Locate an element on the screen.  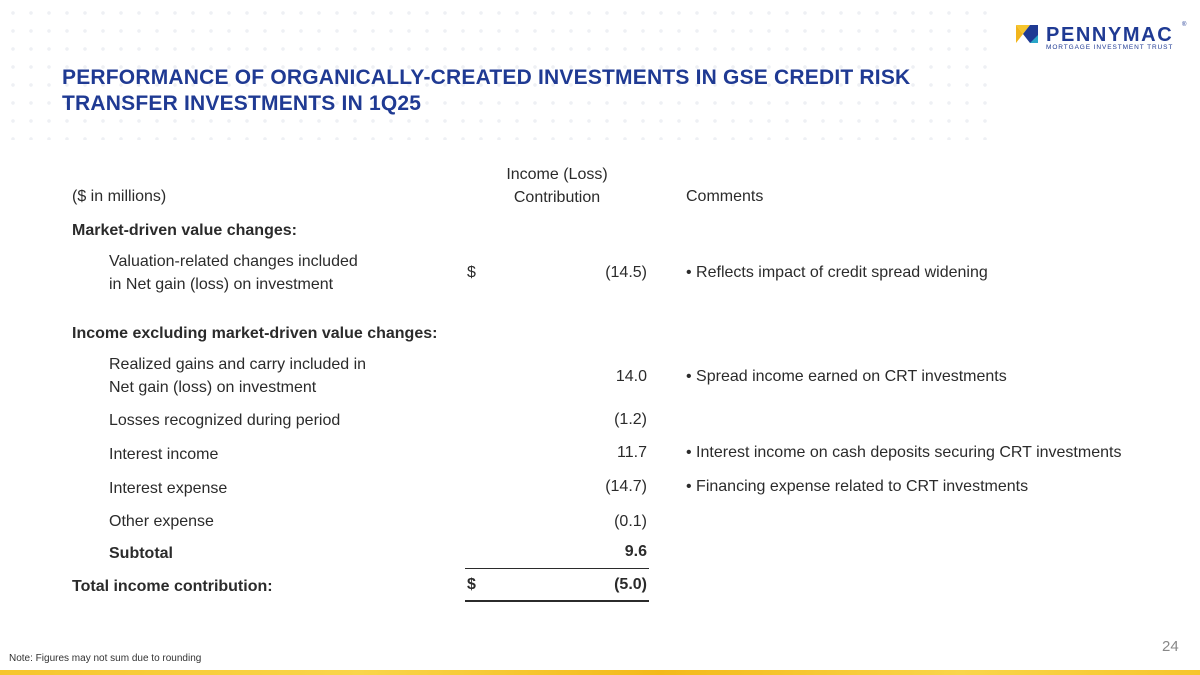
logo-mark-icon is located at coordinates (1027, 34).